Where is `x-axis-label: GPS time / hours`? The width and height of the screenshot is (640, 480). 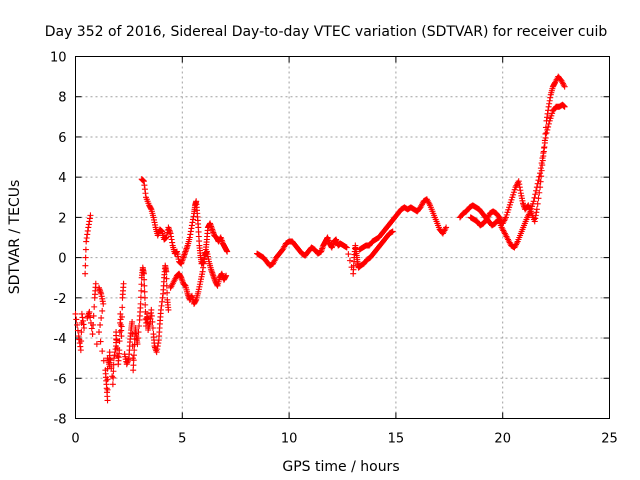
x-axis-label: GPS time / hours is located at coordinates (340, 467).